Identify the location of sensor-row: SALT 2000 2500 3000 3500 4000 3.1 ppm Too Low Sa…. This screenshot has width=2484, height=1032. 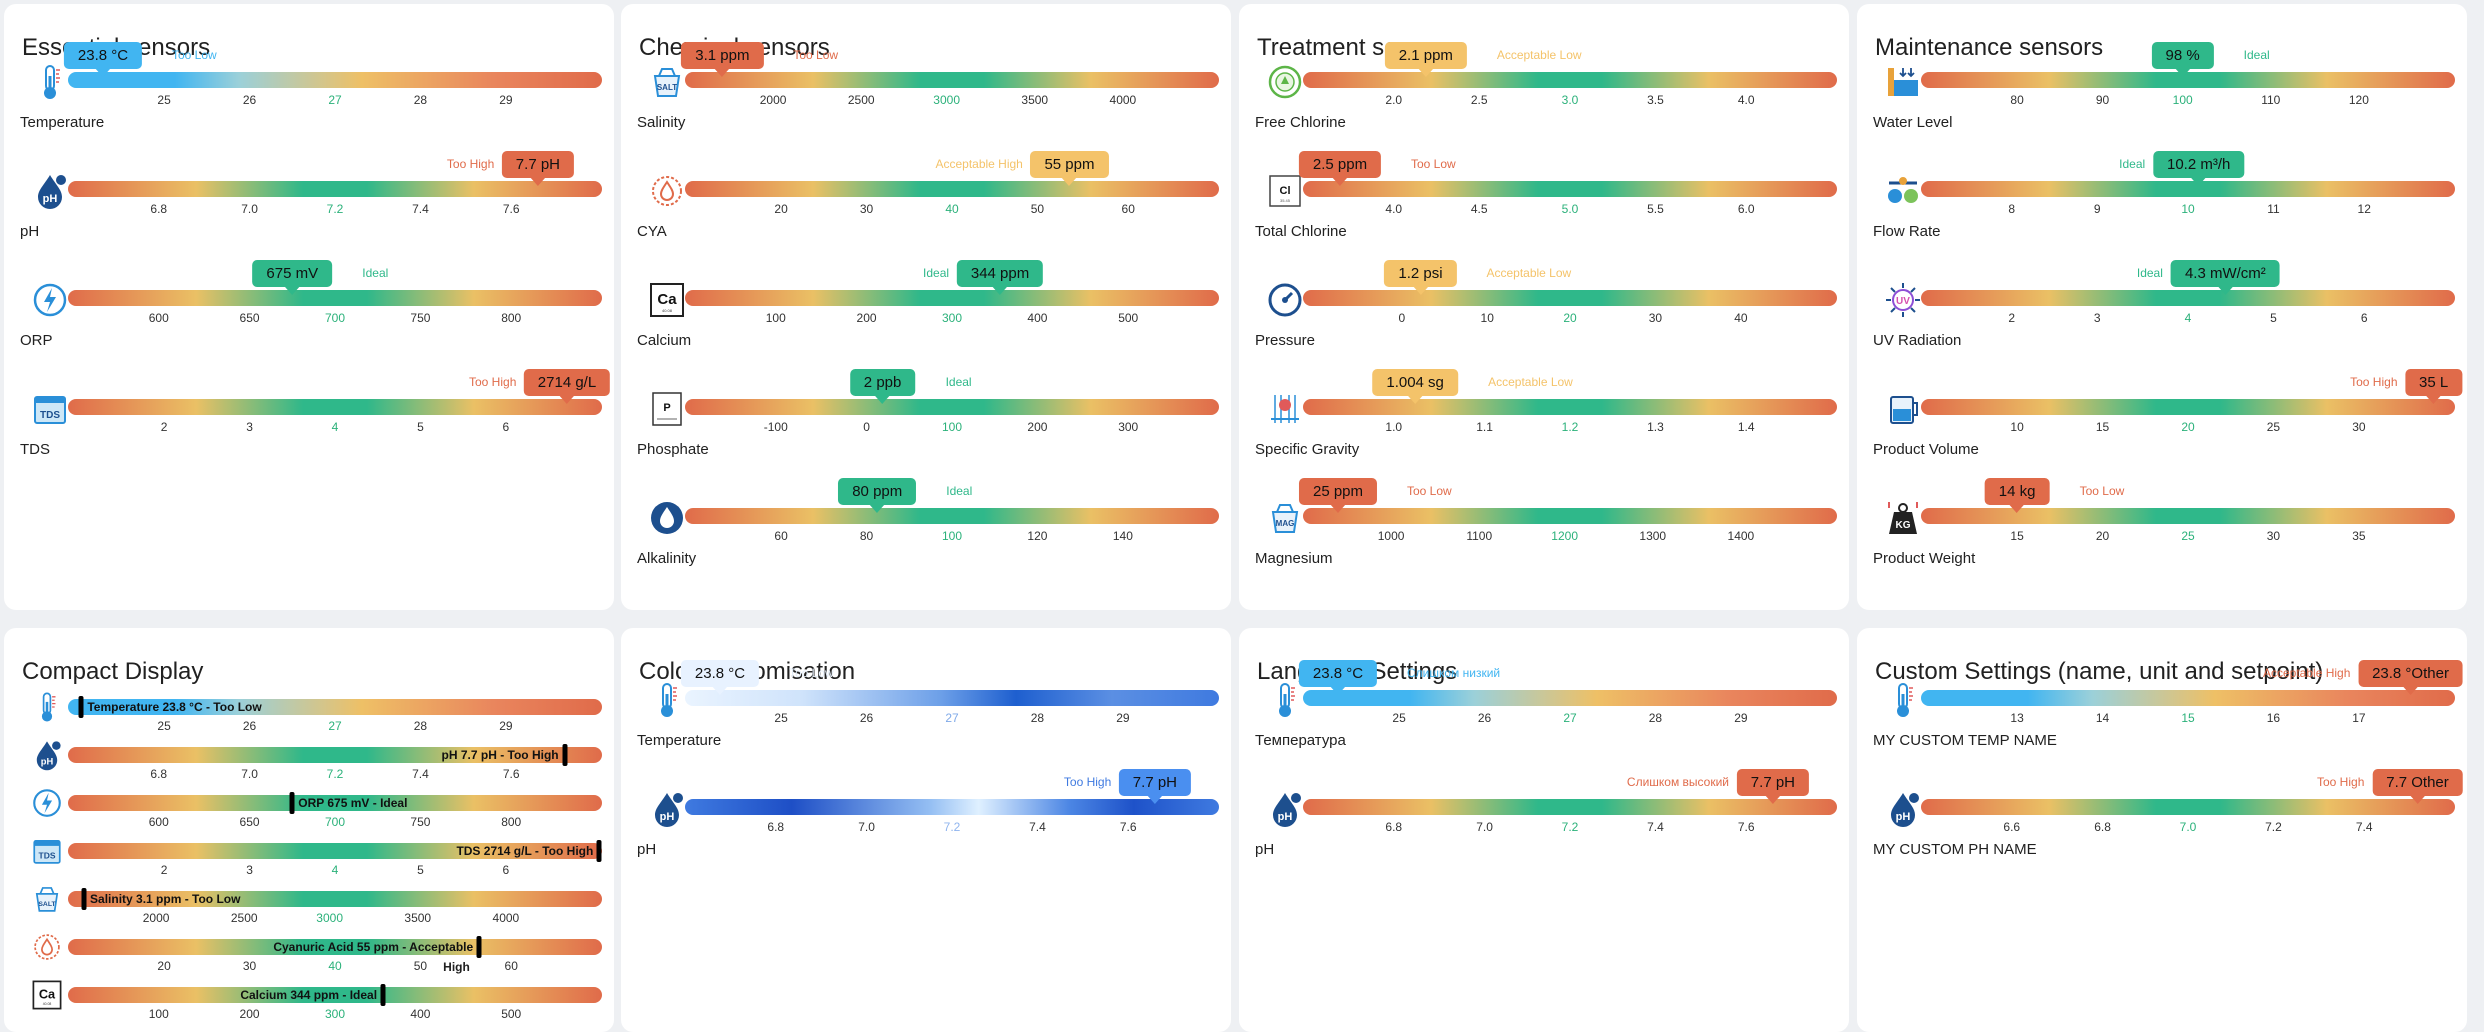
(930, 67).